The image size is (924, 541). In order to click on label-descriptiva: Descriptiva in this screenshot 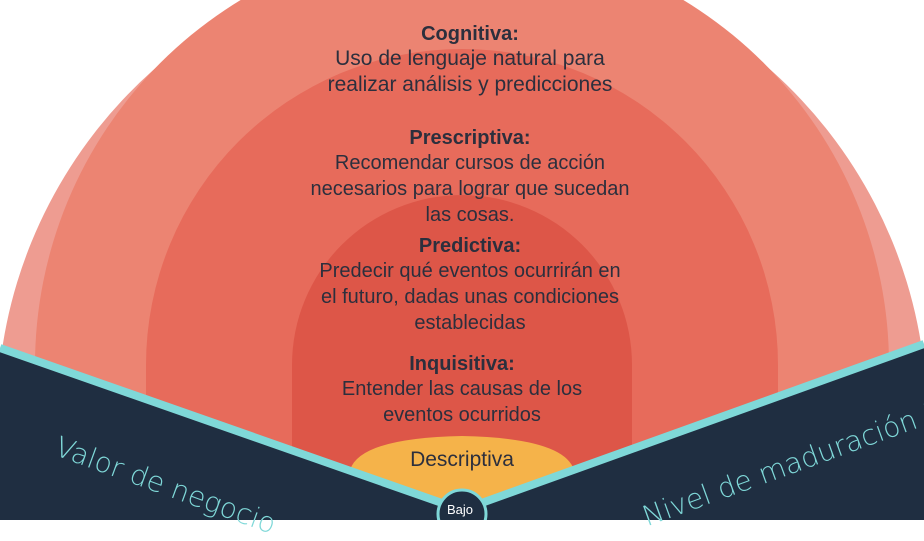, I will do `click(462, 460)`.